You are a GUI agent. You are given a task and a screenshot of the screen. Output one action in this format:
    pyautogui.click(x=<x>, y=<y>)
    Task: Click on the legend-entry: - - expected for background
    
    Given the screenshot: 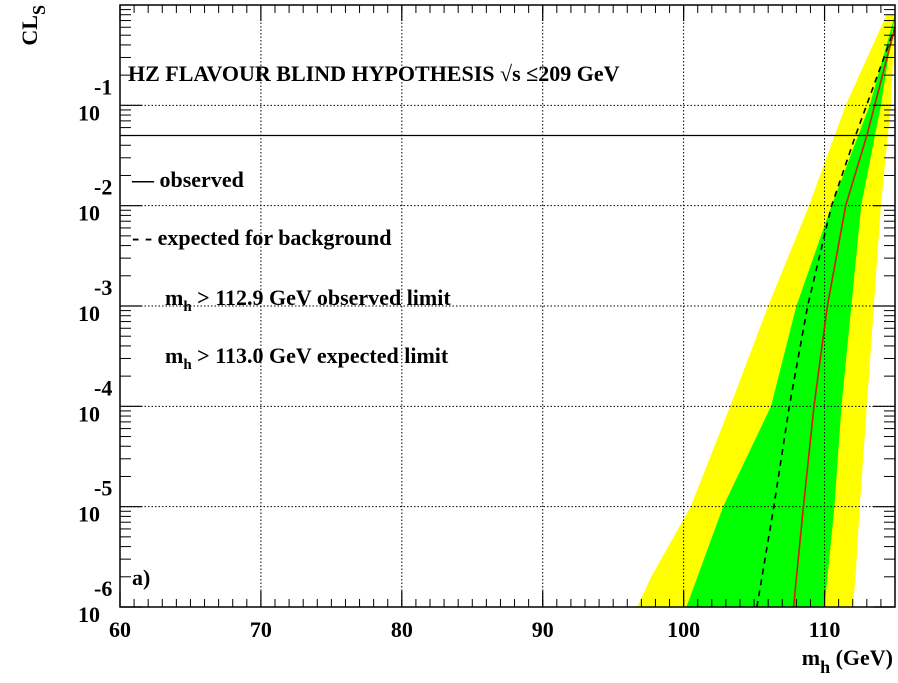 What is the action you would take?
    pyautogui.click(x=262, y=237)
    